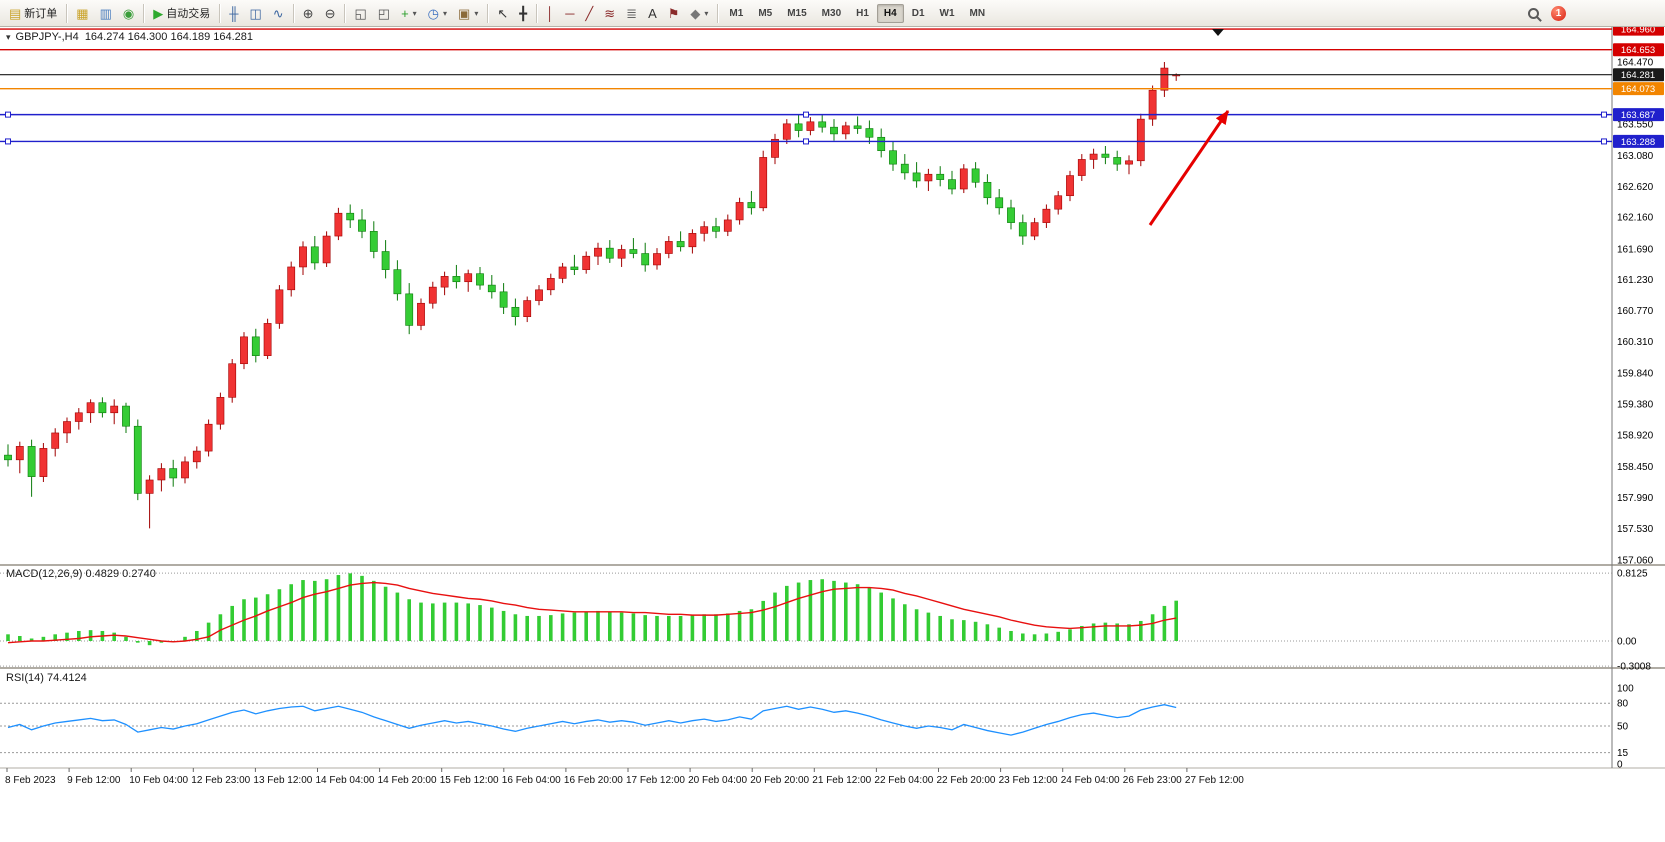 The image size is (1665, 842). I want to click on trend-arrow-annotation, so click(1189, 168).